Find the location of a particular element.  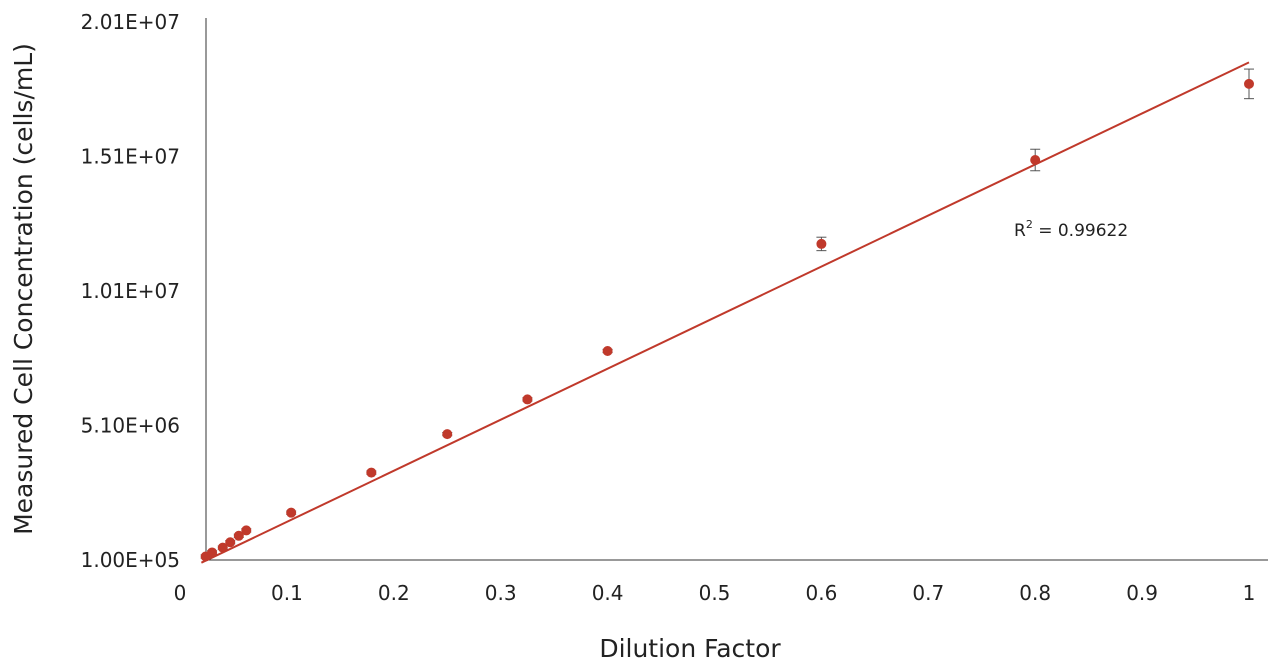

r-squared-value: = 0.99622 is located at coordinates (1080, 231).